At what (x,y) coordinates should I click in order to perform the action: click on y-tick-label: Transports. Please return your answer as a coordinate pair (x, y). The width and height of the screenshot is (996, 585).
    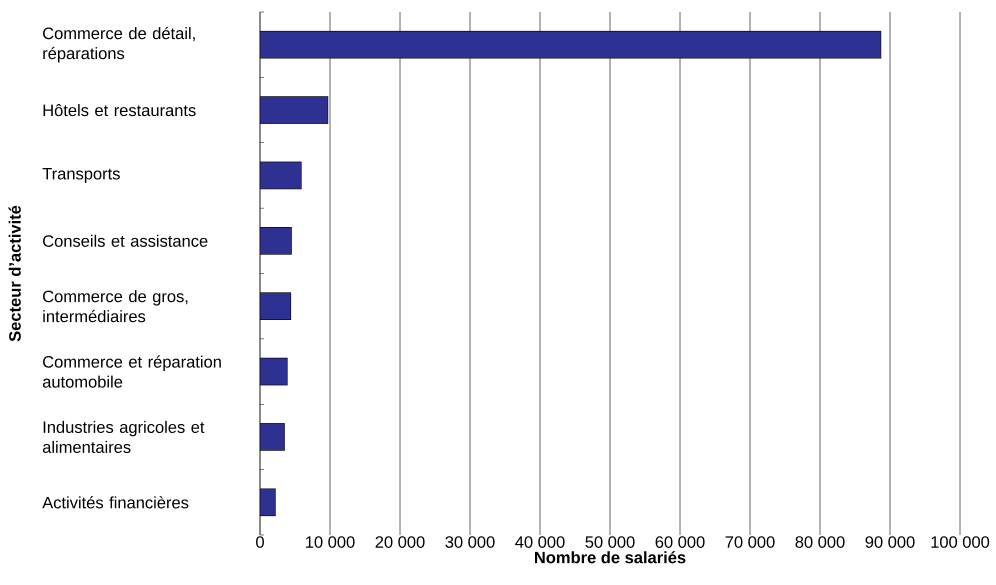
    Looking at the image, I should click on (81, 175).